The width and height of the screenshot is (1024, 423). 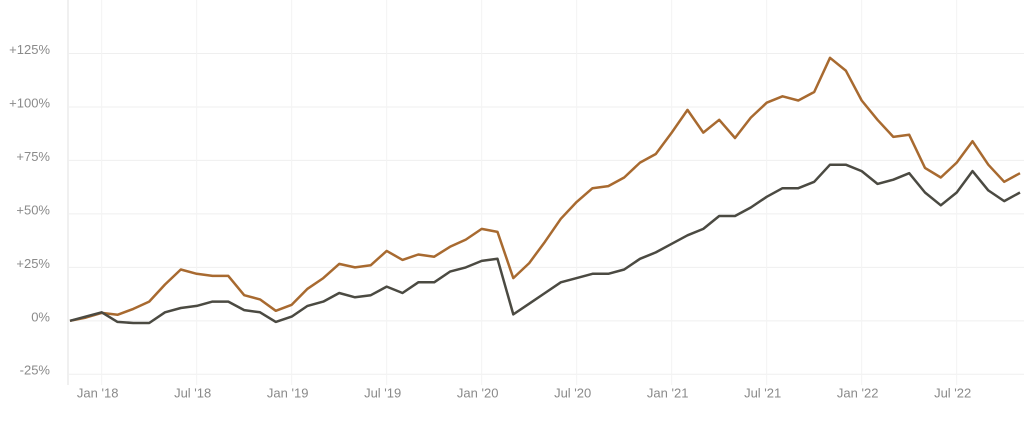 I want to click on x-tick-label: Jan '21, so click(x=668, y=392).